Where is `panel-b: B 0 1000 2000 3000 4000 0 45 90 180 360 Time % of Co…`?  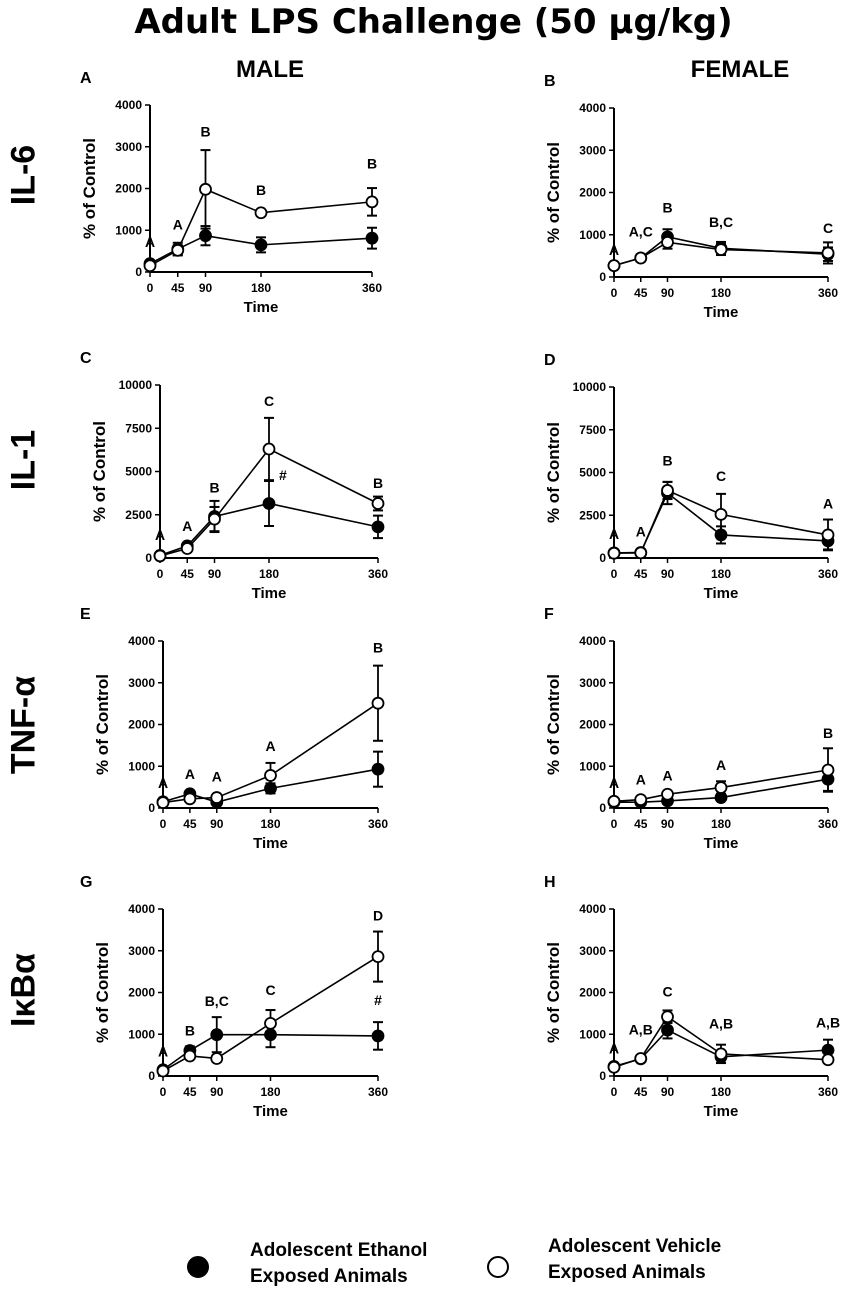
panel-b: B 0 1000 2000 3000 4000 0 45 90 180 360 Time % of Co… is located at coordinates (691, 197).